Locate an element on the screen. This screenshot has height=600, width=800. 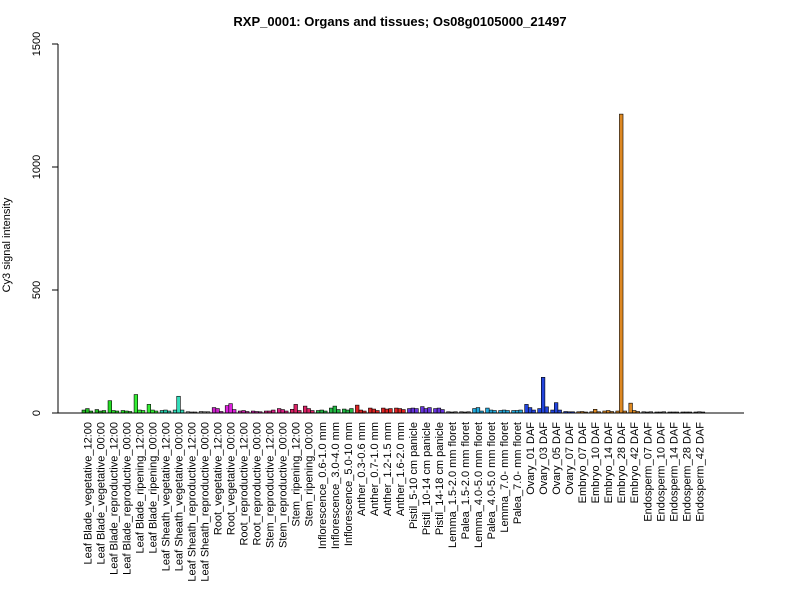
x-tick-label: Endosperm_07 DAF is located at coordinates (648, 472).